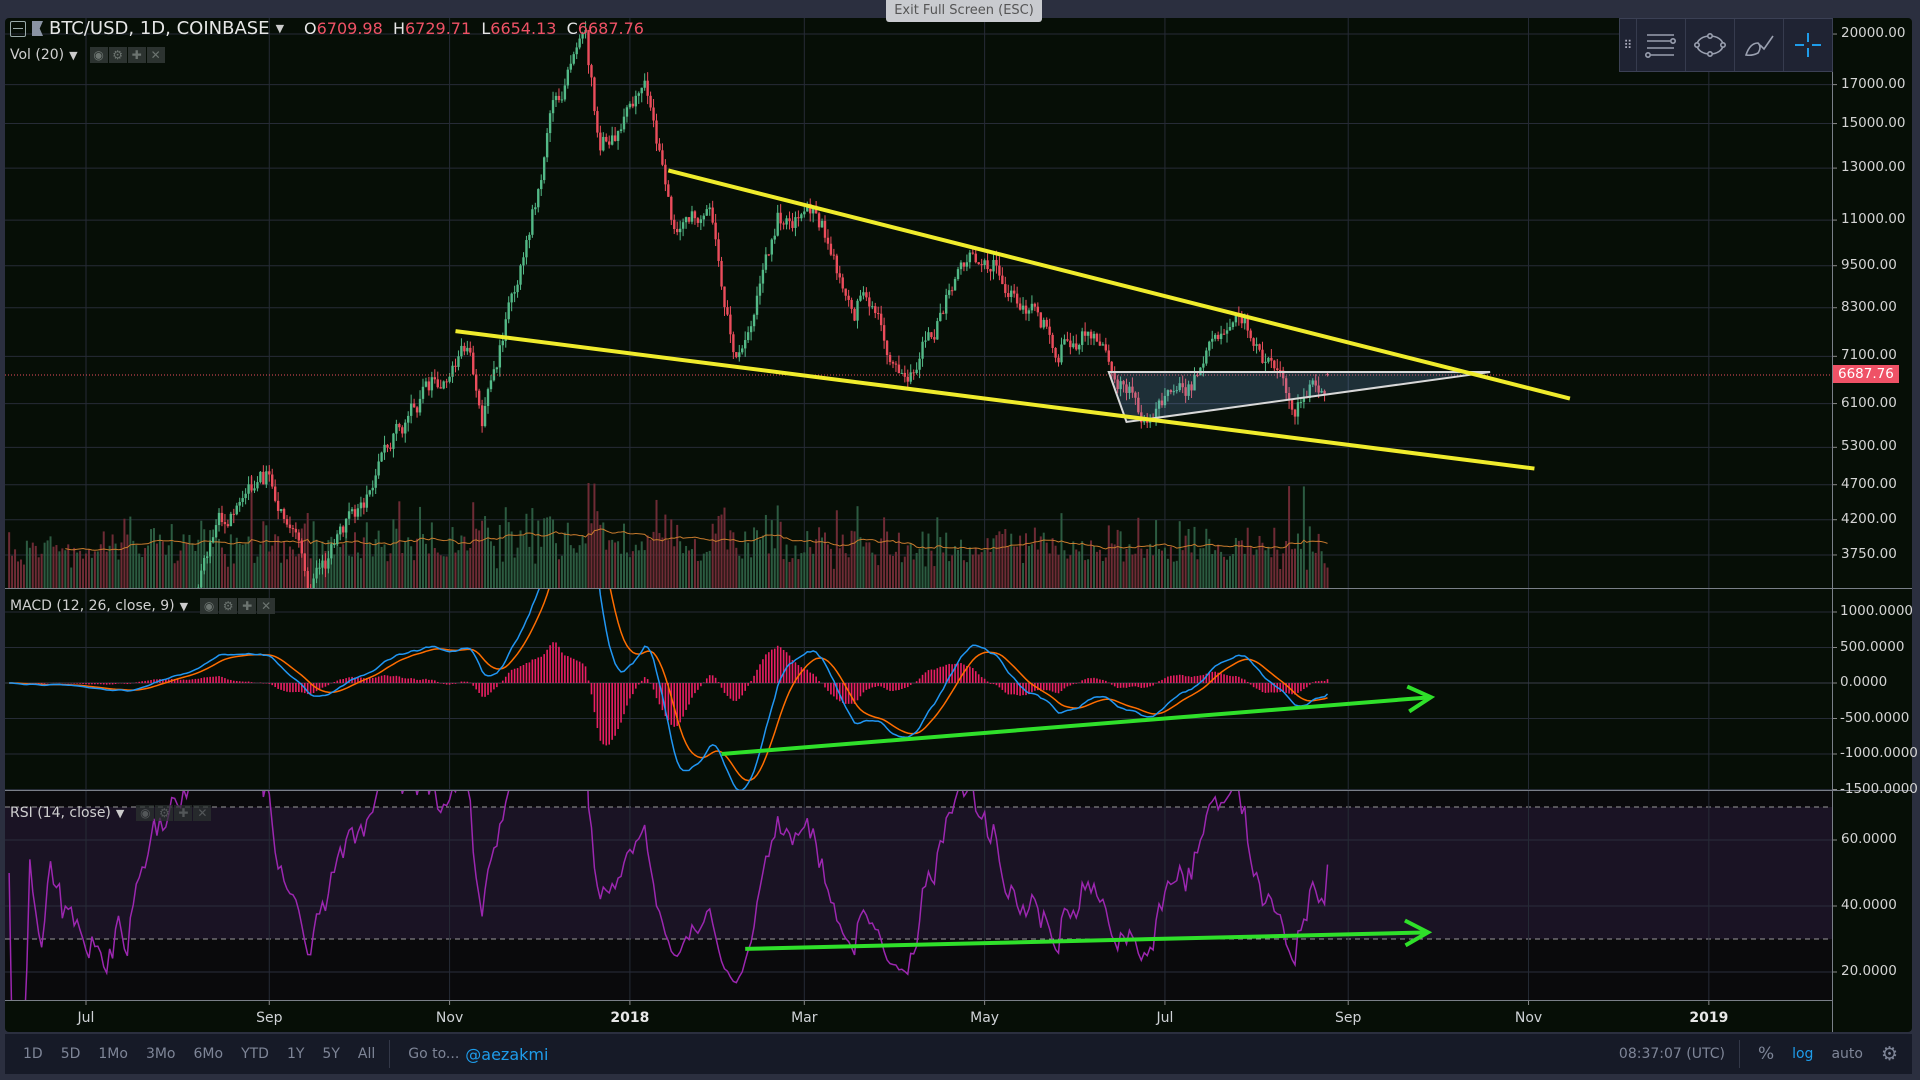 The height and width of the screenshot is (1080, 1920). I want to click on range-button-ytd: YTD, so click(255, 1054).